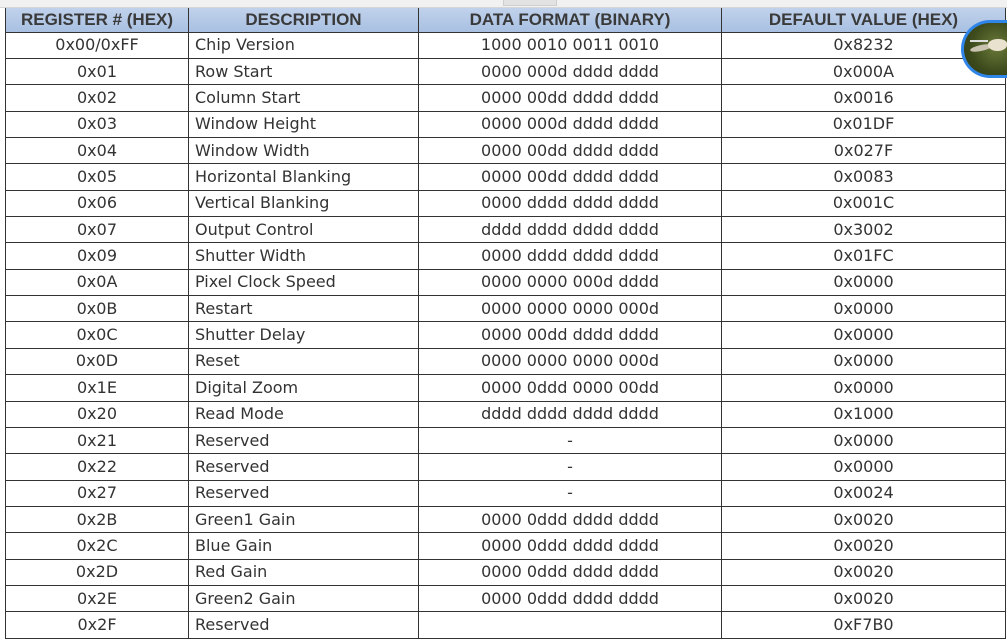  What do you see at coordinates (570, 625) in the screenshot?
I see `data-format-cell` at bounding box center [570, 625].